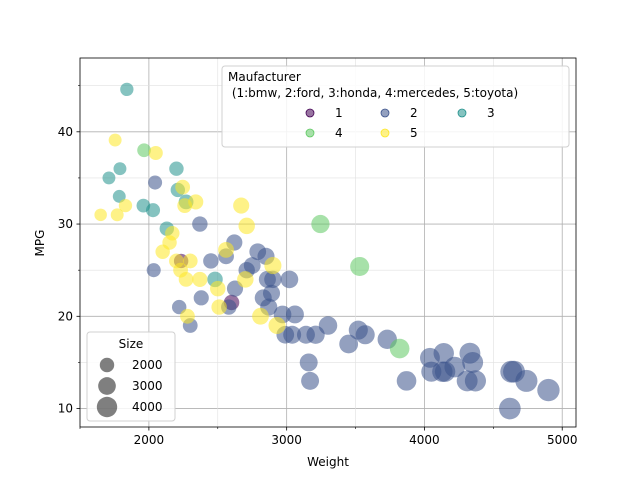 Image resolution: width=640 pixels, height=480 pixels. I want to click on y-tick-label: 10, so click(65, 409).